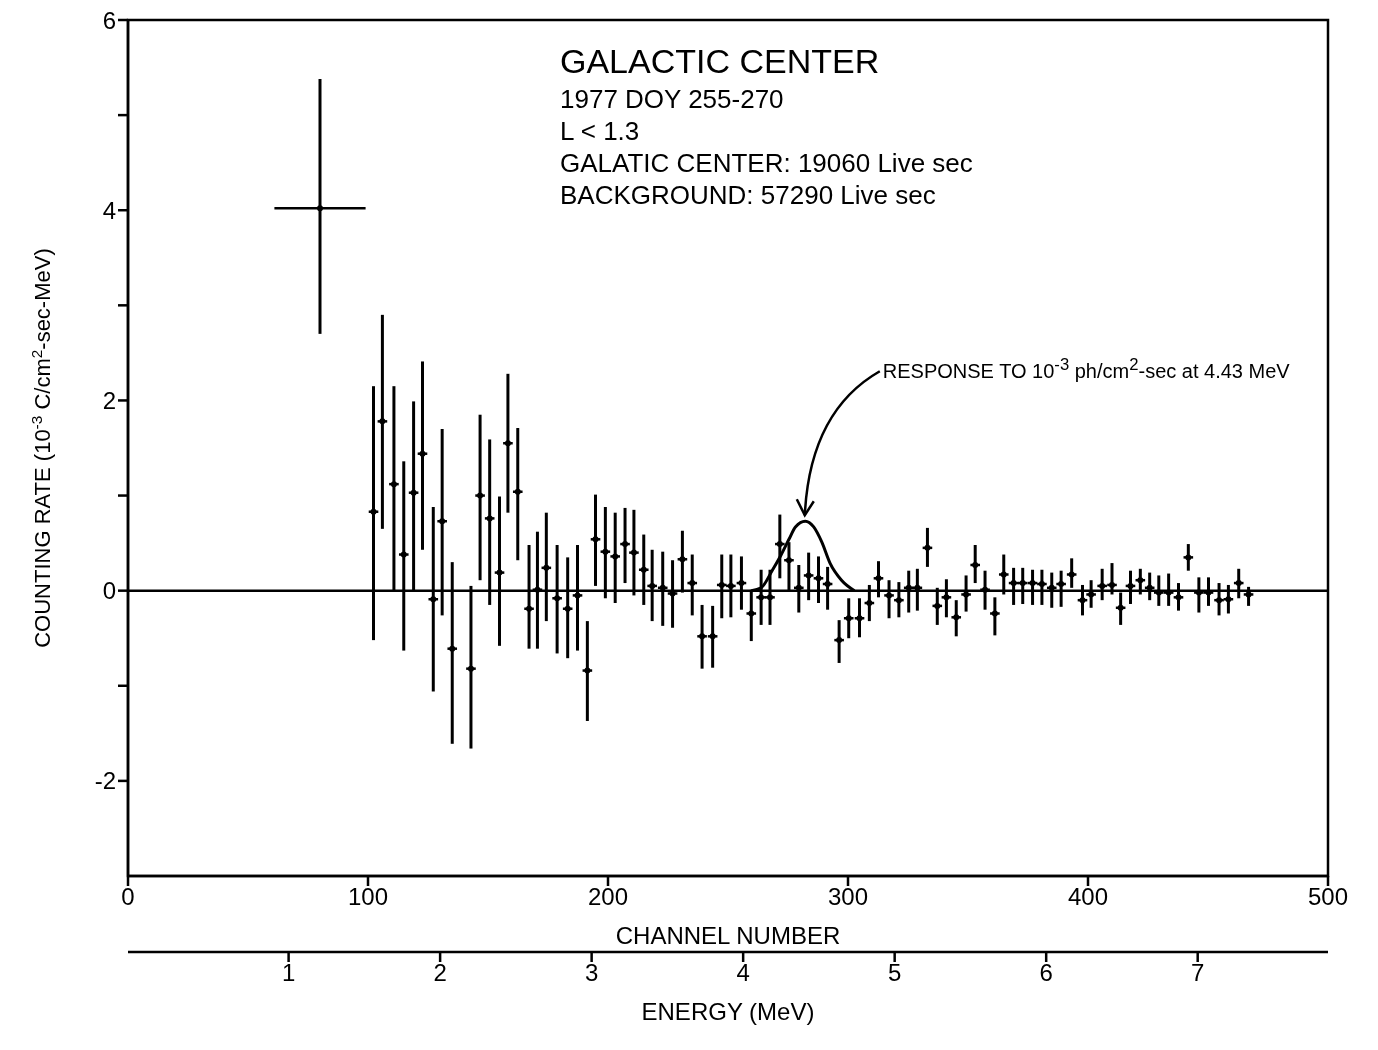 The width and height of the screenshot is (1378, 1050). What do you see at coordinates (720, 61) in the screenshot?
I see `text: GALACTIC CENTER` at bounding box center [720, 61].